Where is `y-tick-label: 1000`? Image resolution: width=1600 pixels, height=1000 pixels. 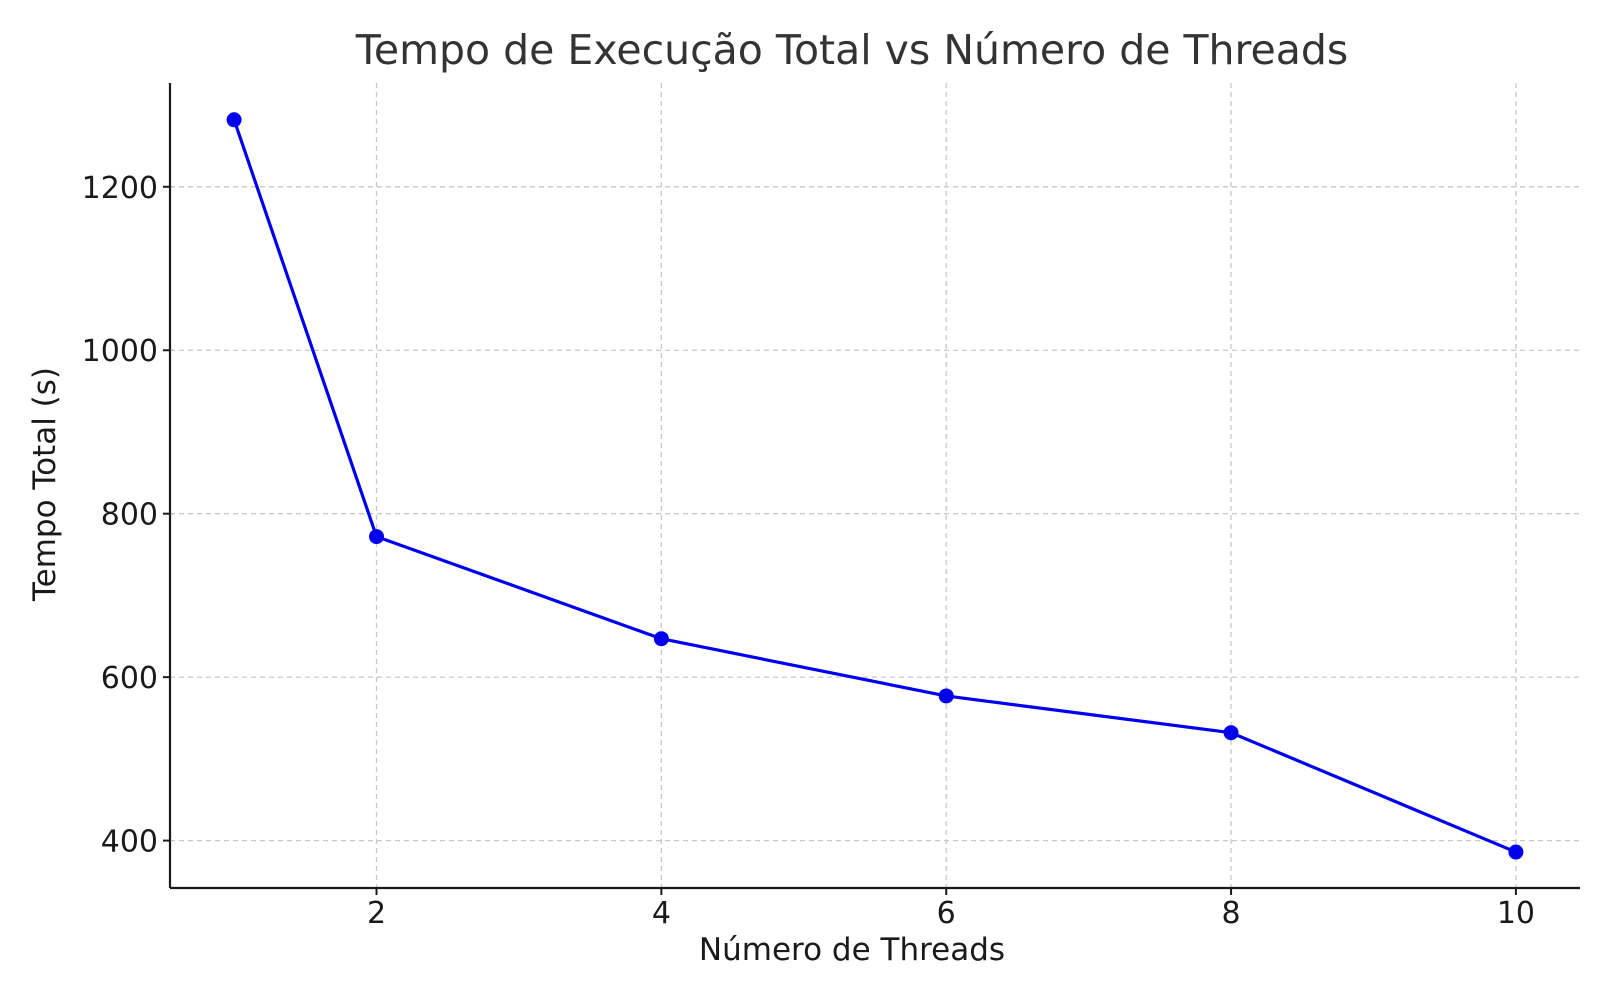
y-tick-label: 1000 is located at coordinates (120, 351).